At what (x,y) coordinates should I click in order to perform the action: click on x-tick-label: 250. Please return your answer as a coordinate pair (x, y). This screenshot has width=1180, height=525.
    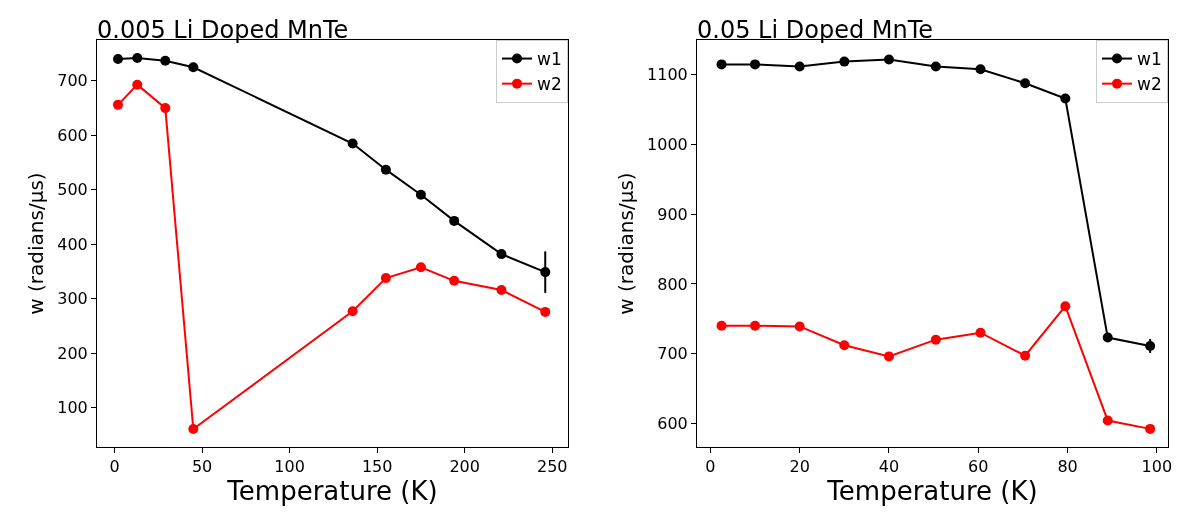
    Looking at the image, I should click on (552, 467).